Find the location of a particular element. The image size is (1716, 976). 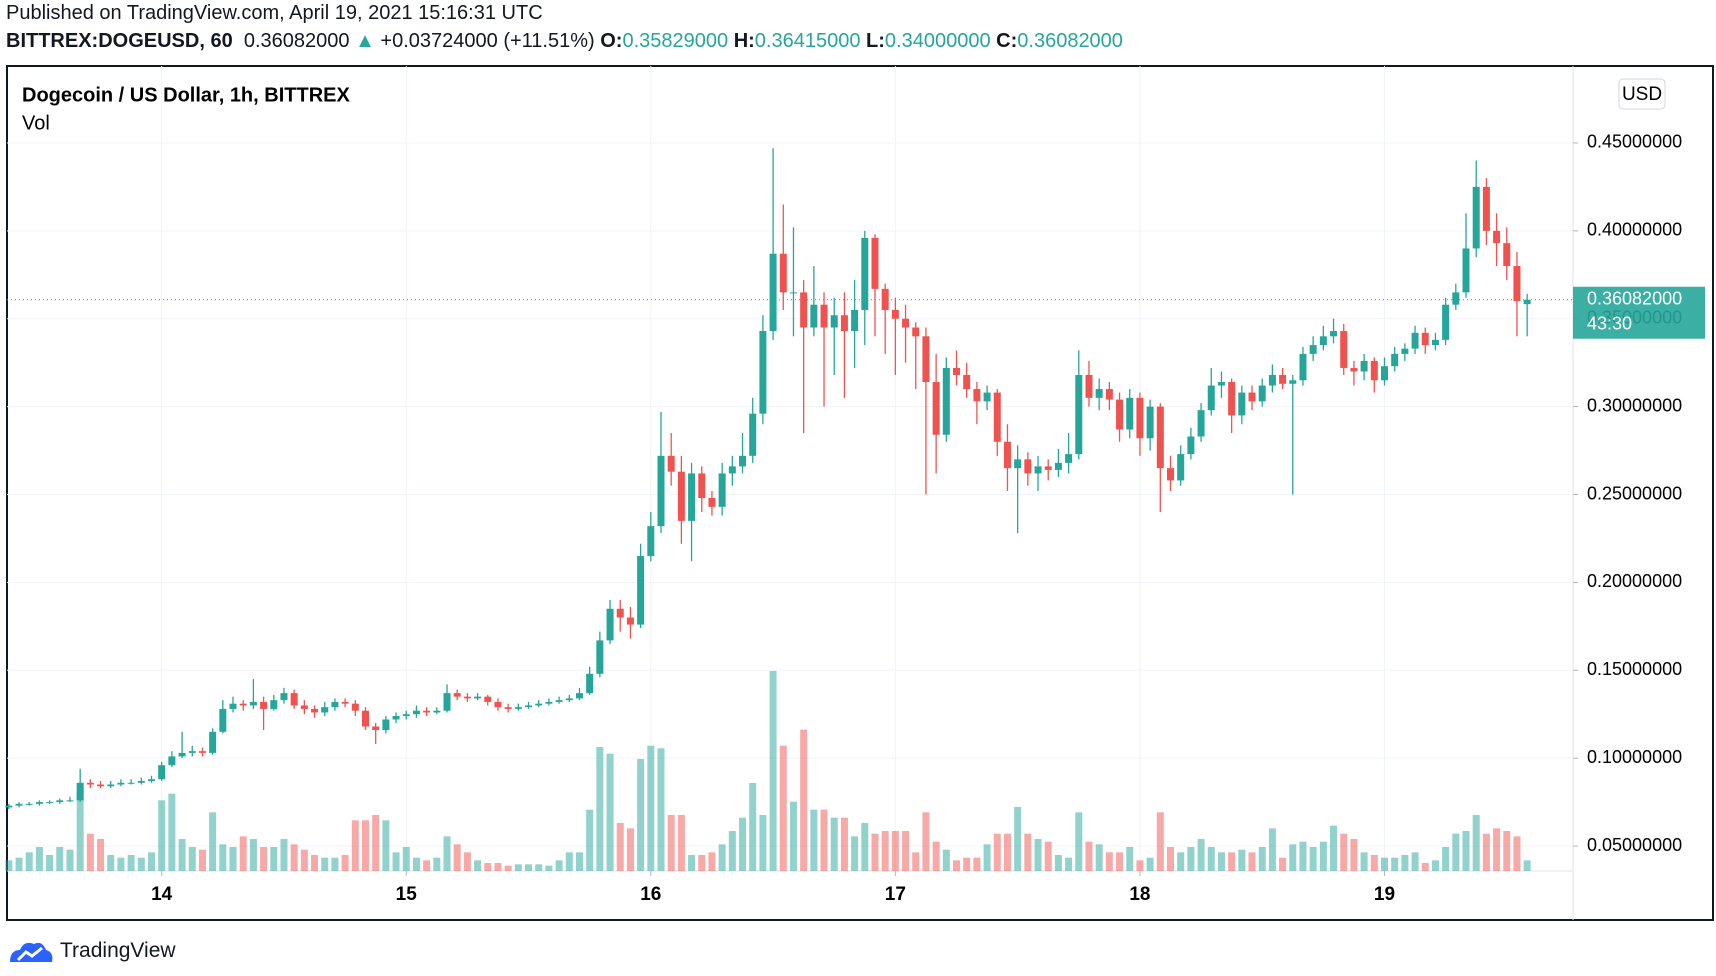

brand: TradingView is located at coordinates (118, 950).